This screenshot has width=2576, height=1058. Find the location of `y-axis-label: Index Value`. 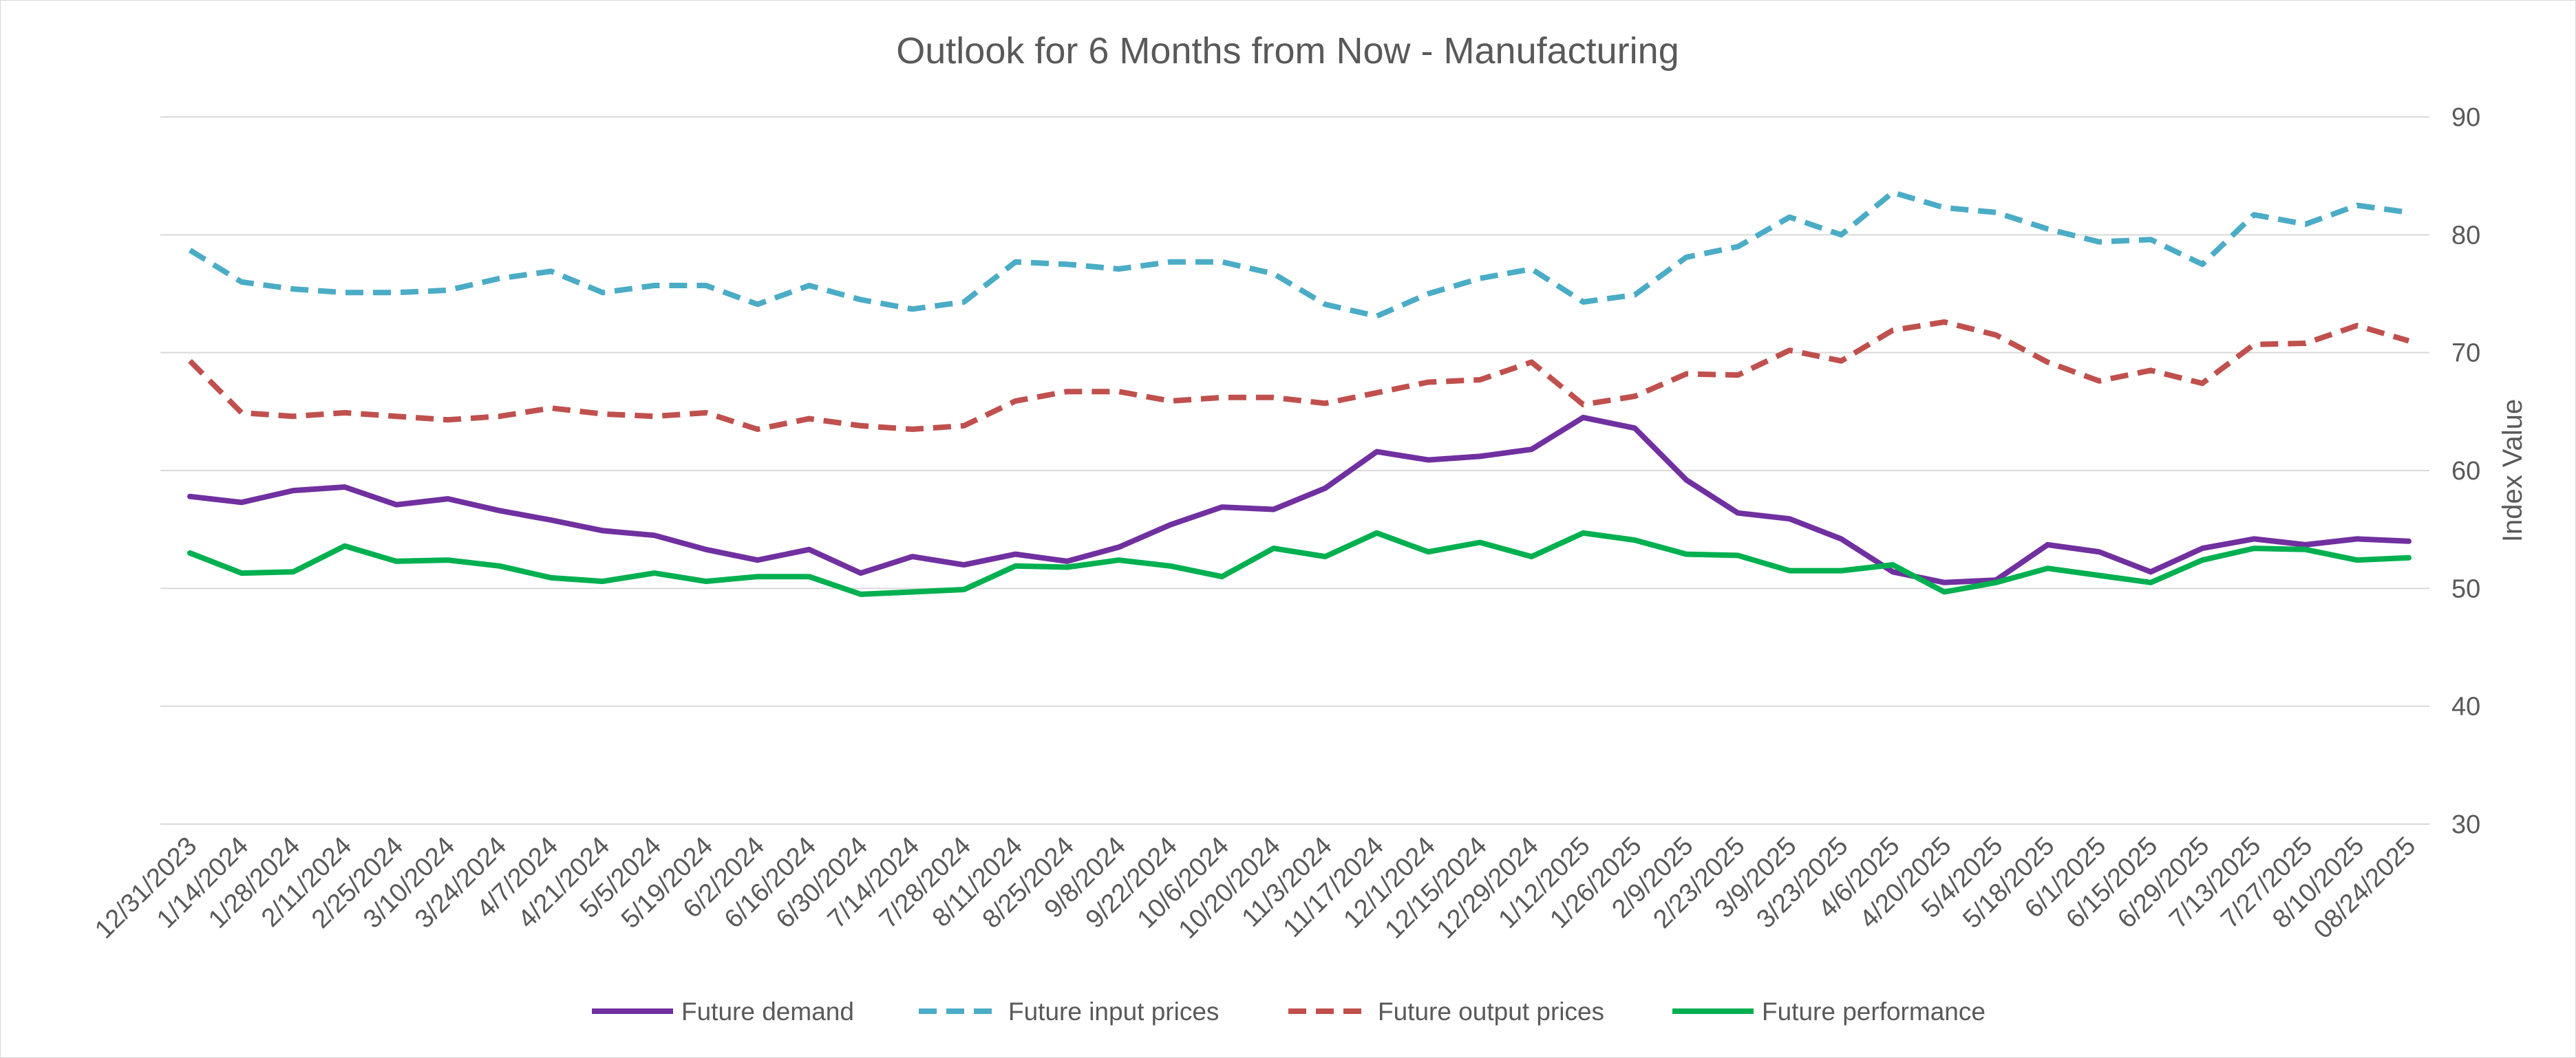

y-axis-label: Index Value is located at coordinates (2513, 470).